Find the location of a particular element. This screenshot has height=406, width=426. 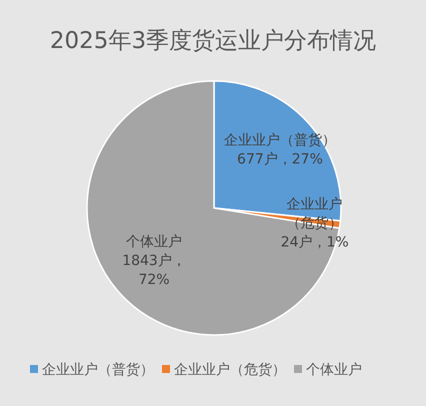

chart-title: 2025年3季度货运业户分布情况 is located at coordinates (213, 41).